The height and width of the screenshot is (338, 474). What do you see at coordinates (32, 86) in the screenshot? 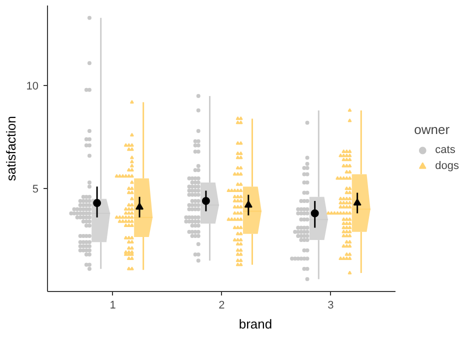
I see `y-tick-label: 10` at bounding box center [32, 86].